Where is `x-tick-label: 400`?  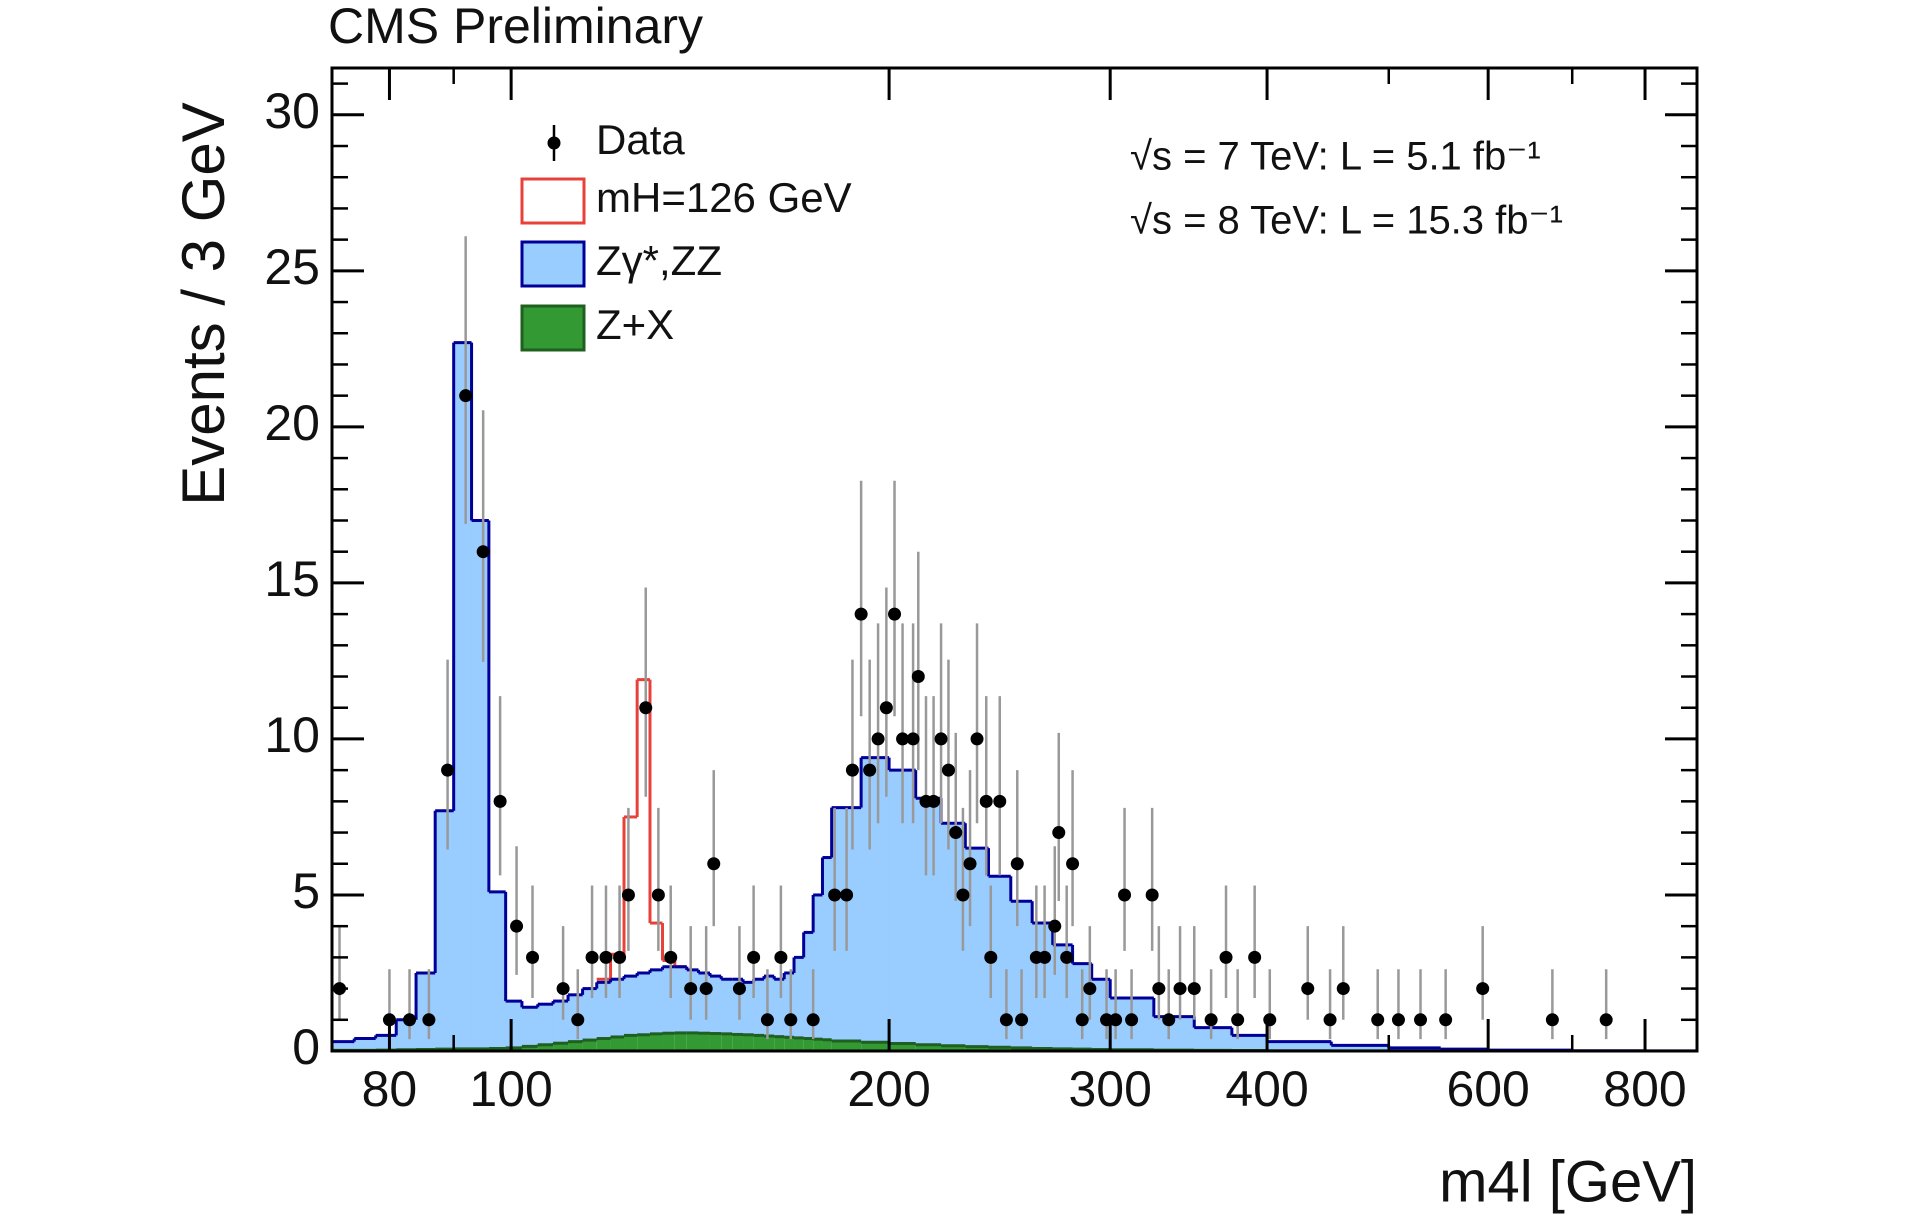 x-tick-label: 400 is located at coordinates (1266, 1089).